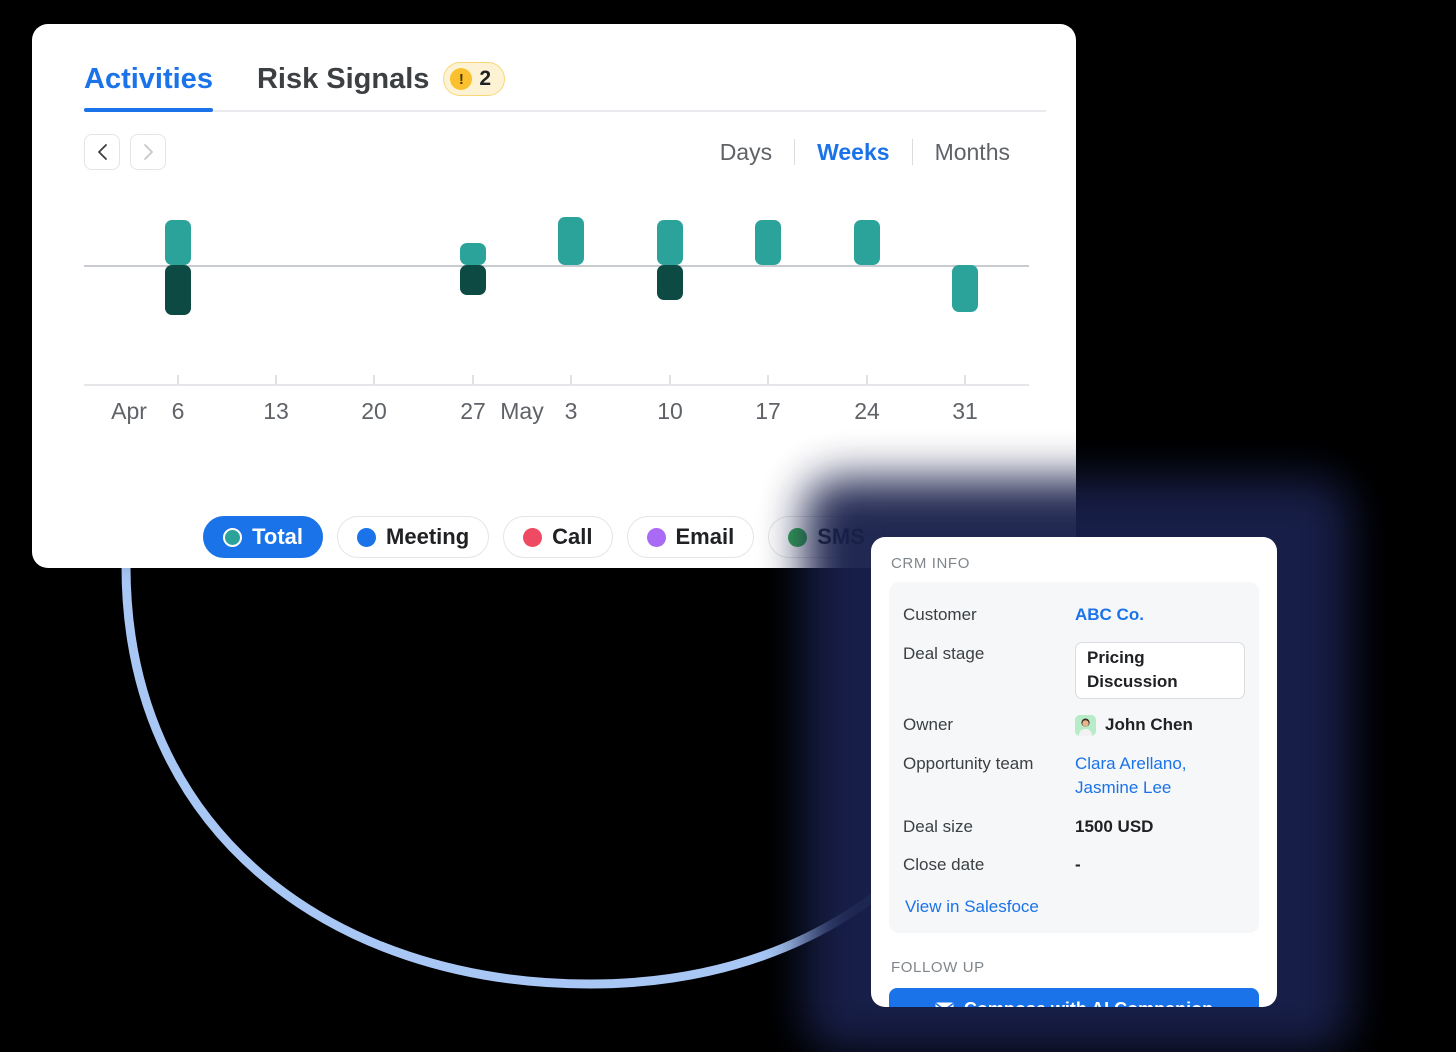 Image resolution: width=1456 pixels, height=1052 pixels. Describe the element at coordinates (1078, 865) in the screenshot. I see `crm-value-close-date: -` at that location.